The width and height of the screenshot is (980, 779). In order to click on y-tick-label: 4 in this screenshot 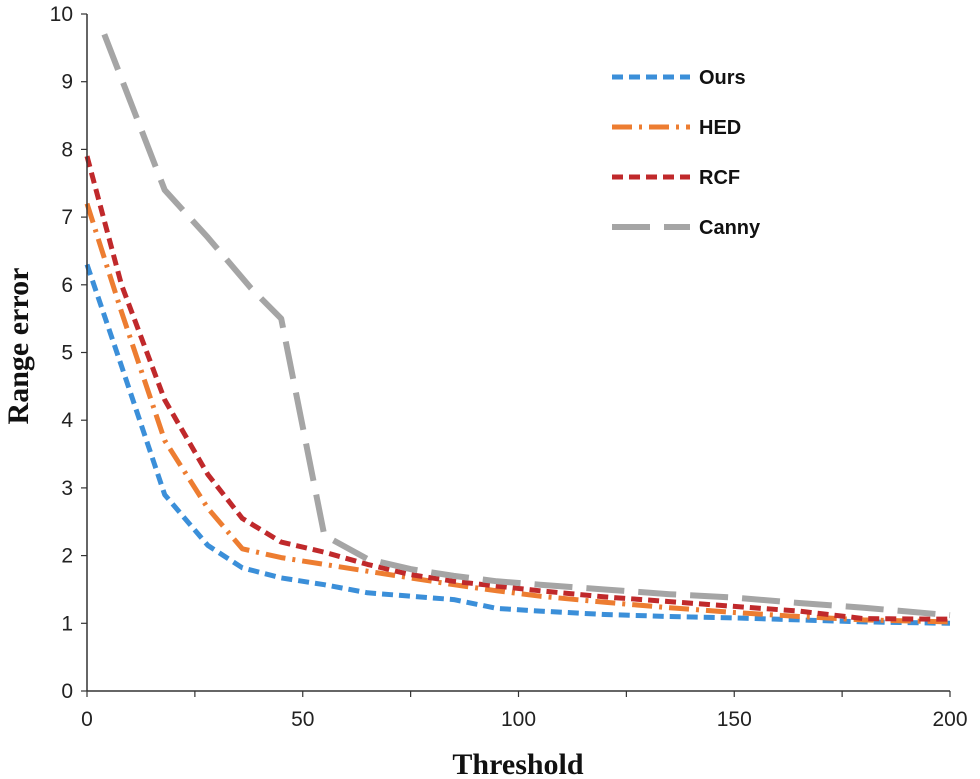, I will do `click(67, 420)`.